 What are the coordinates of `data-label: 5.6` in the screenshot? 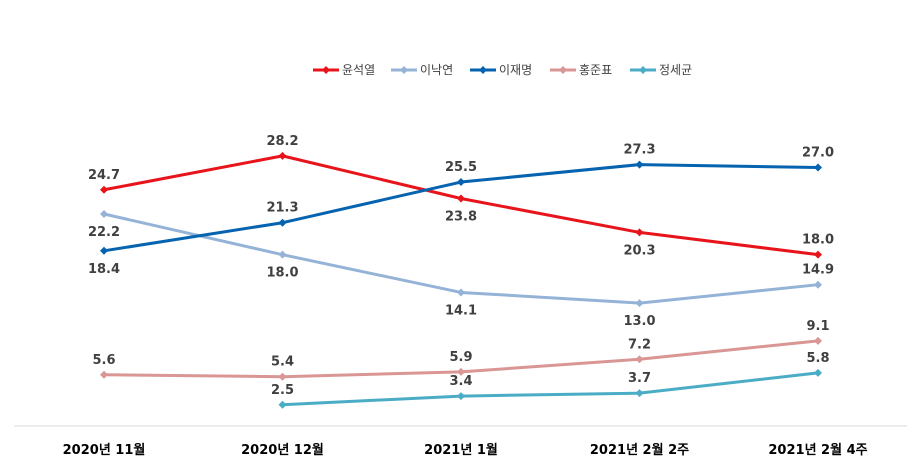 It's located at (103, 360).